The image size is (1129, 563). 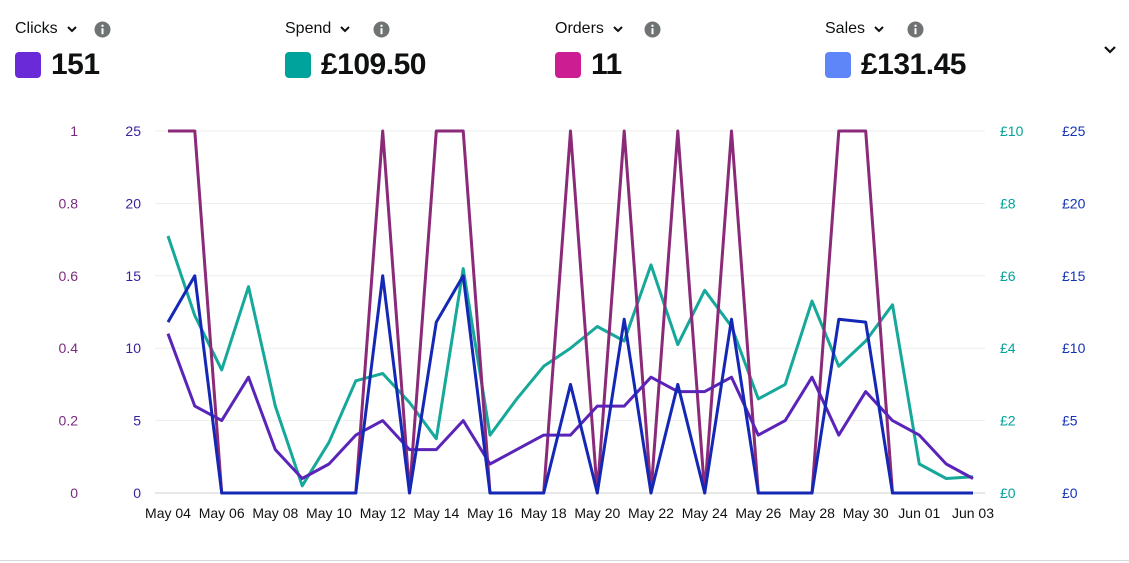 What do you see at coordinates (866, 513) in the screenshot?
I see `x-axis-tick-label: May 30` at bounding box center [866, 513].